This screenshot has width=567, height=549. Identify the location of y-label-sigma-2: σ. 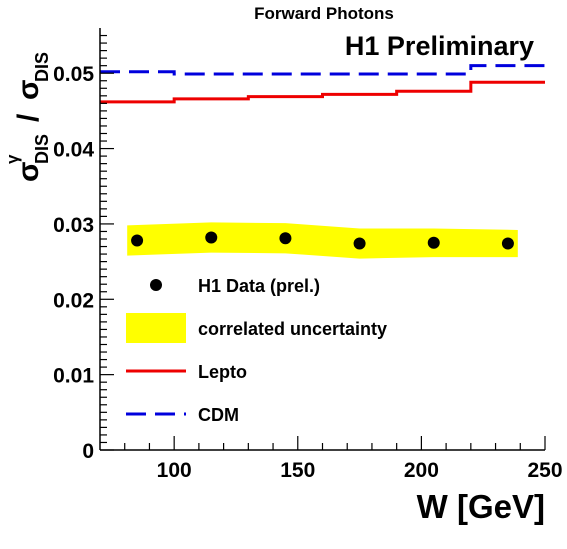
(28, 89).